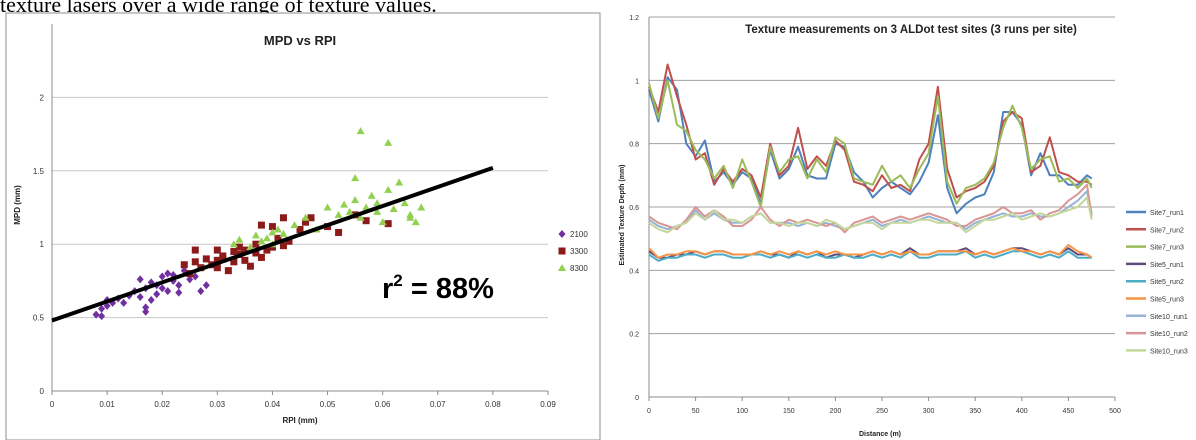 This screenshot has width=1196, height=440. What do you see at coordinates (579, 251) in the screenshot?
I see `chart1-legend-label: 3300` at bounding box center [579, 251].